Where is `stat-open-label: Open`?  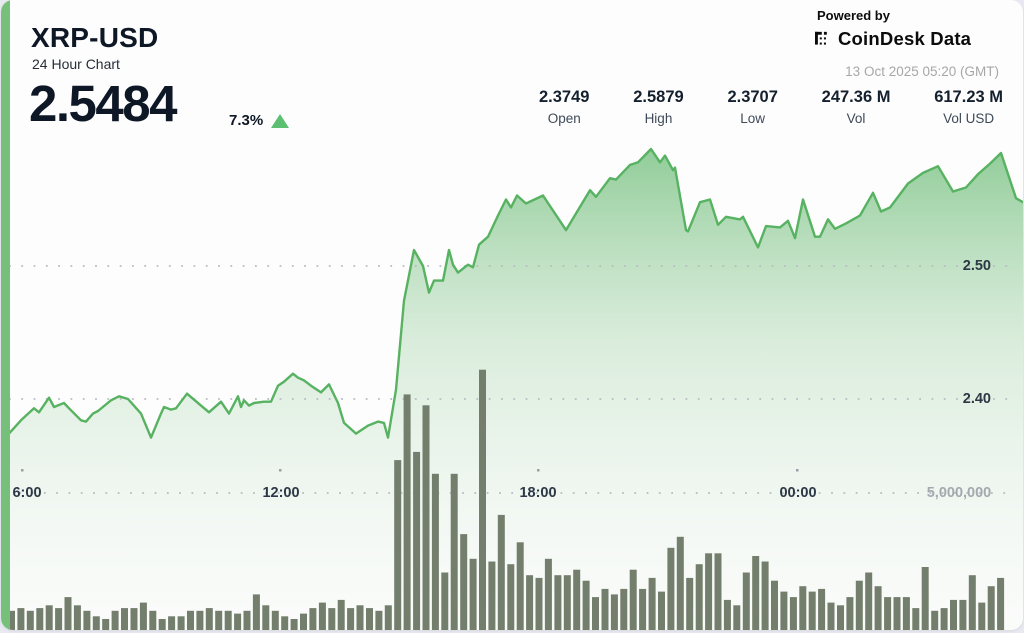 stat-open-label: Open is located at coordinates (564, 118).